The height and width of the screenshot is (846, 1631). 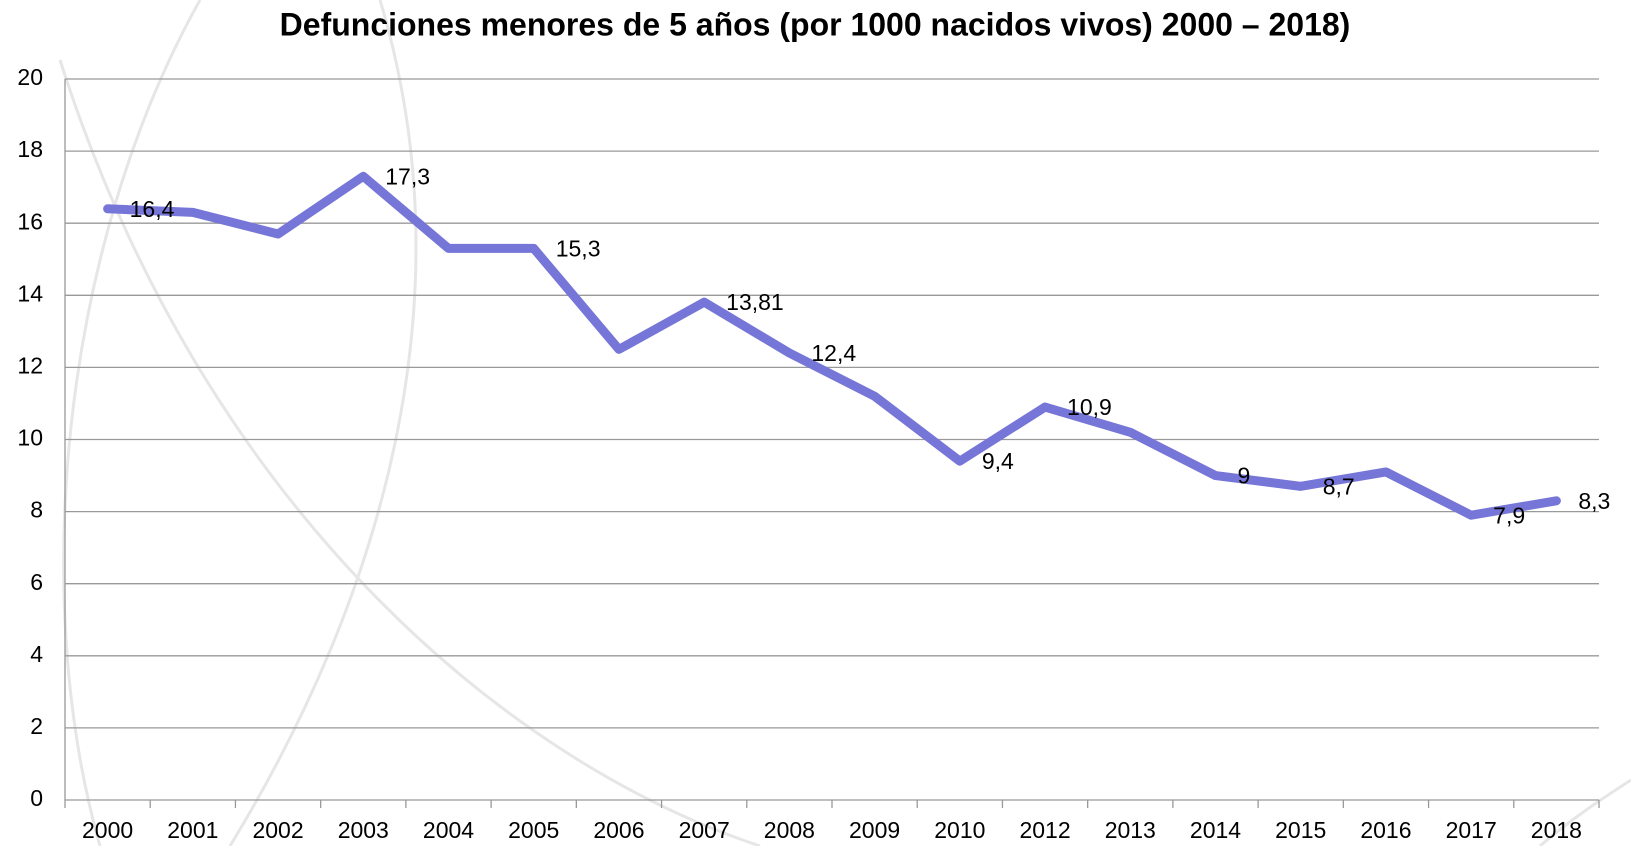 What do you see at coordinates (36, 726) in the screenshot?
I see `y-tick-label: 2` at bounding box center [36, 726].